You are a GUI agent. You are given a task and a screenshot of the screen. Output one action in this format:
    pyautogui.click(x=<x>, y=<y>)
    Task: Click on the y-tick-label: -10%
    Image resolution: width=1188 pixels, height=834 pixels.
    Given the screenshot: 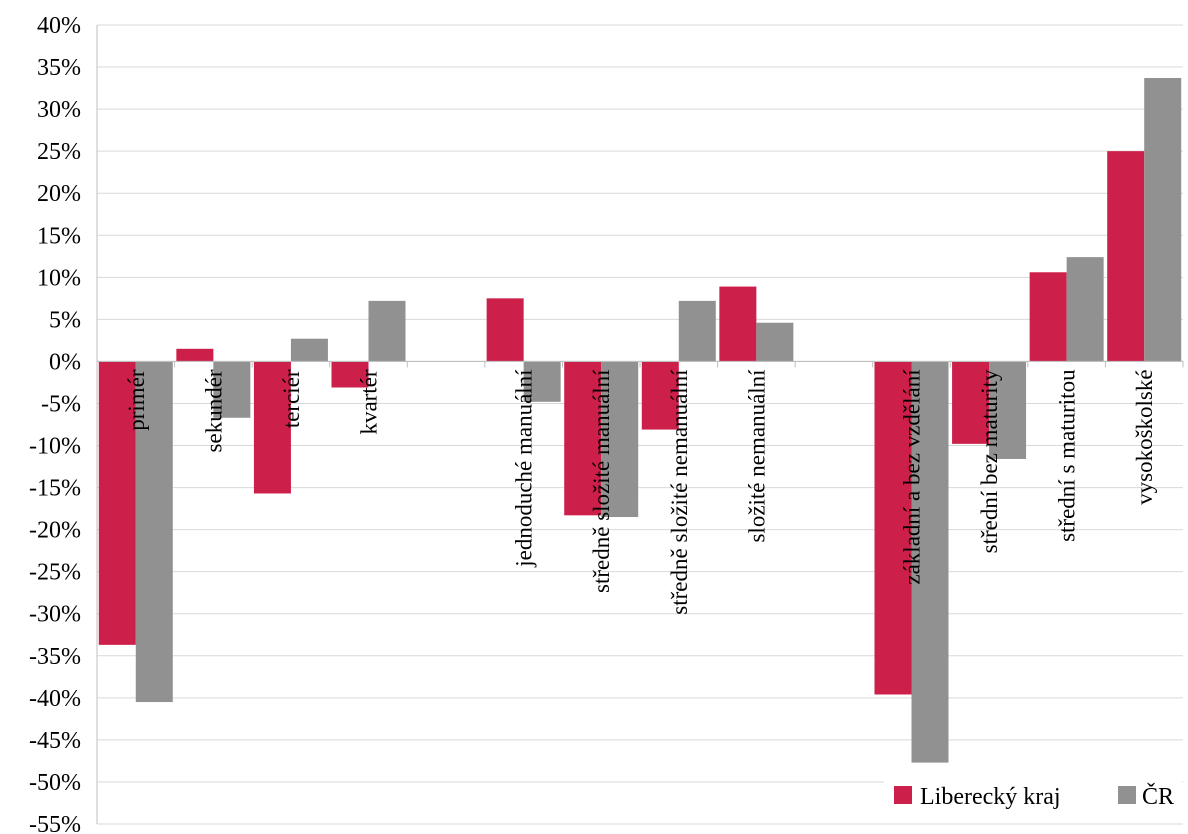 What is the action you would take?
    pyautogui.click(x=55, y=447)
    